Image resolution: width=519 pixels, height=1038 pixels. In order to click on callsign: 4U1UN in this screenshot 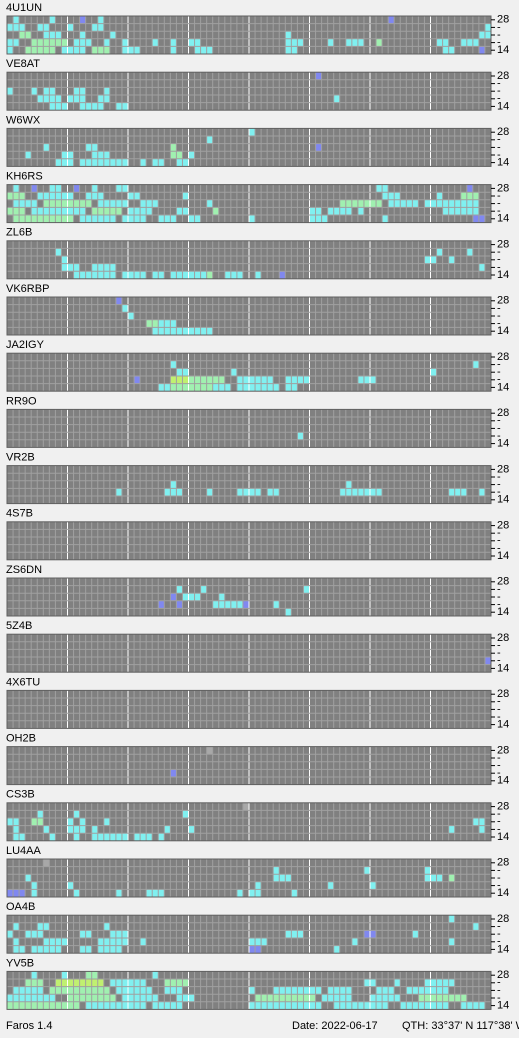, I will do `click(24, 8)`.